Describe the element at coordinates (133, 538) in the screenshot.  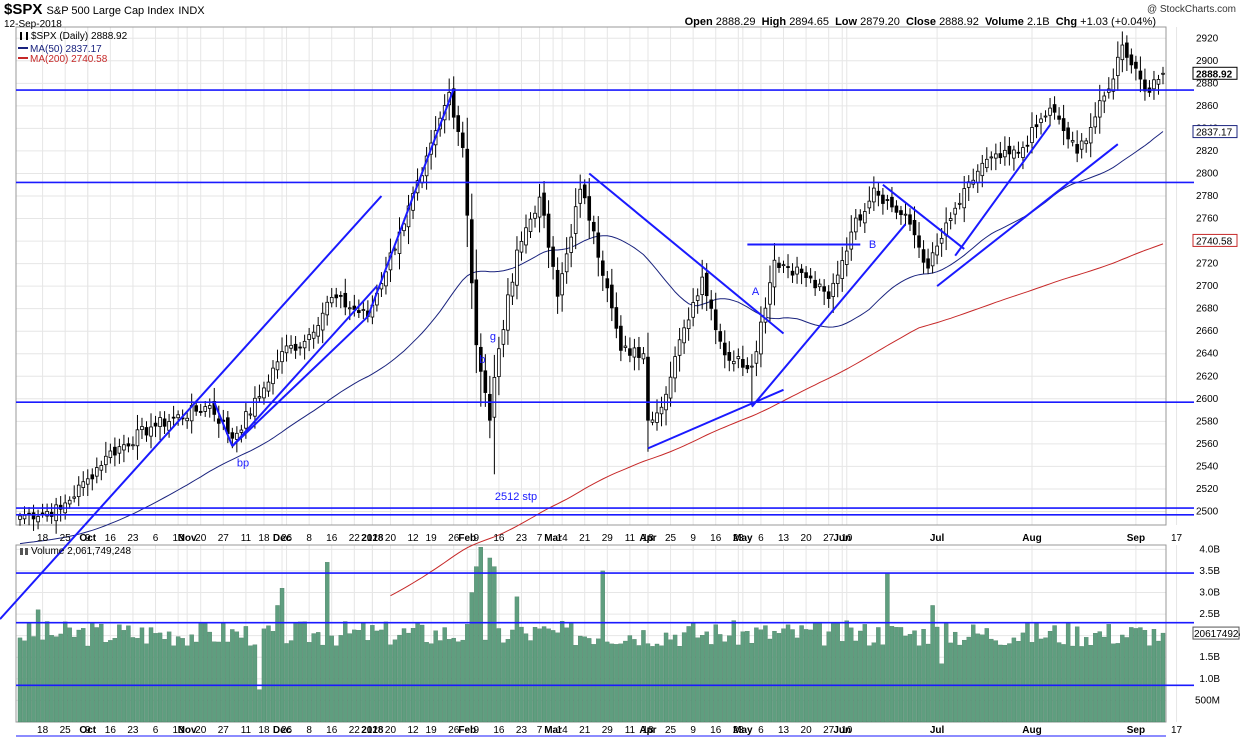
I see `x-tick-label-top: 23` at that location.